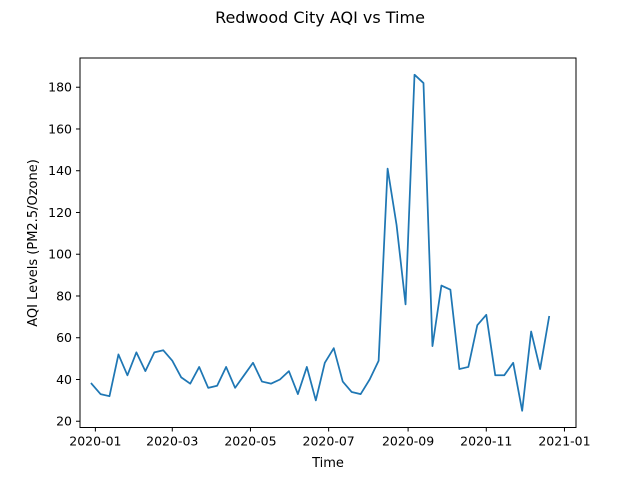 The height and width of the screenshot is (480, 640). Describe the element at coordinates (60, 128) in the screenshot. I see `y-tick-label: 160` at that location.